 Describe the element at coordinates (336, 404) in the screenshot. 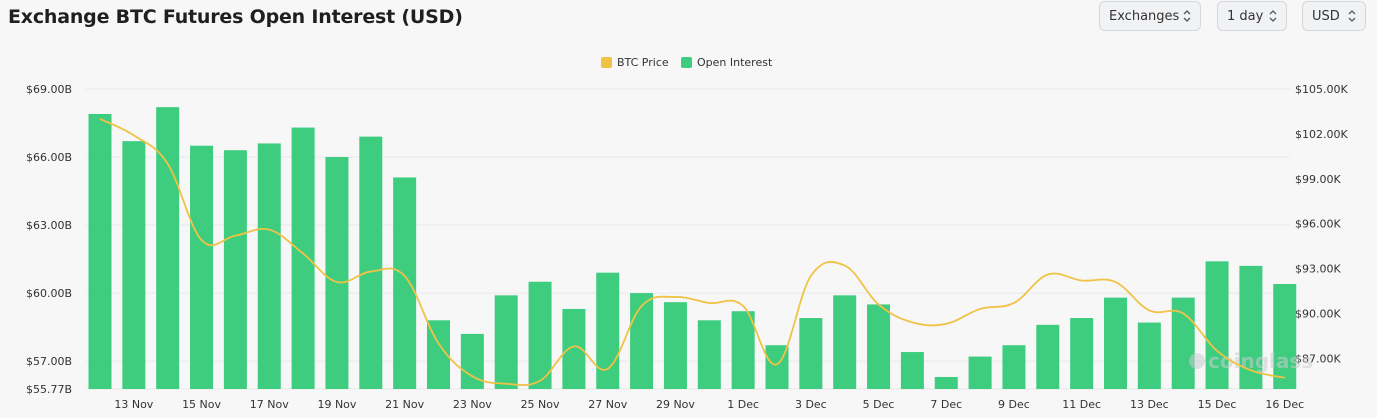

I see `x-tick-label: 19 Nov` at that location.